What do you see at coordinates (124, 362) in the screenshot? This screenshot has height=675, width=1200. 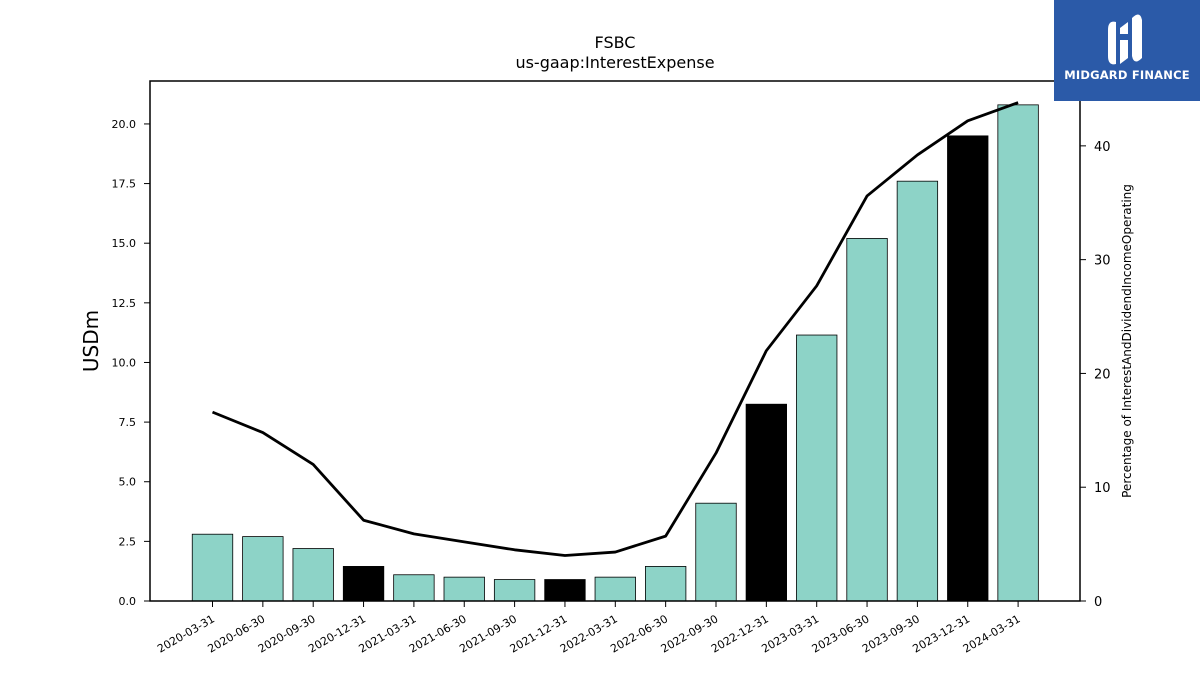 I see `y-tick-label: 10.0` at bounding box center [124, 362].